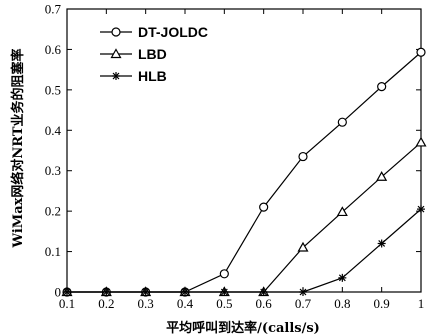 Image resolution: width=429 pixels, height=336 pixels. What do you see at coordinates (116, 76) in the screenshot?
I see `legend-star-marker` at bounding box center [116, 76].